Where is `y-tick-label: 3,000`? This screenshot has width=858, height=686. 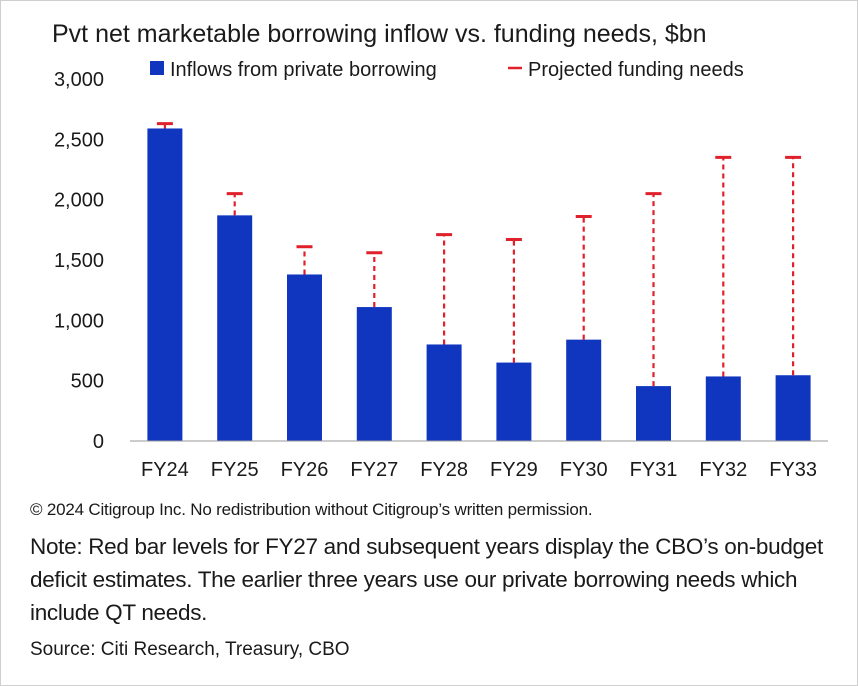
y-tick-label: 3,000 is located at coordinates (79, 80).